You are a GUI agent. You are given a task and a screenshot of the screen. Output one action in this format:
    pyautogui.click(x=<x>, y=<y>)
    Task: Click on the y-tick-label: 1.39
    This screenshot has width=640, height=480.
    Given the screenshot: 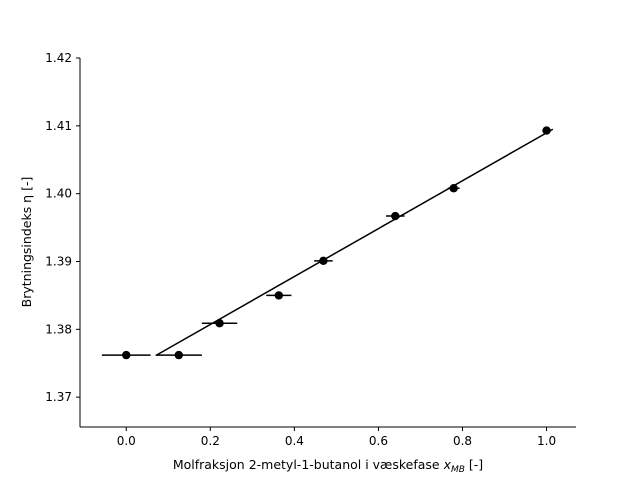 What is the action you would take?
    pyautogui.click(x=58, y=261)
    